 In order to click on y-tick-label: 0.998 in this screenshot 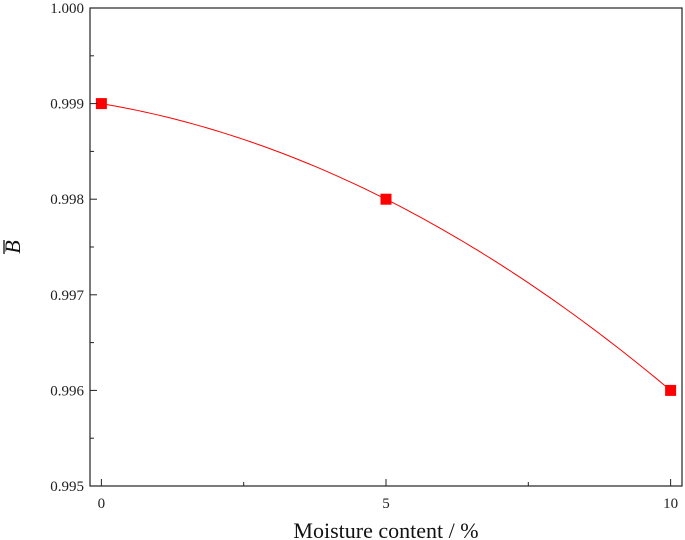, I will do `click(67, 200)`.